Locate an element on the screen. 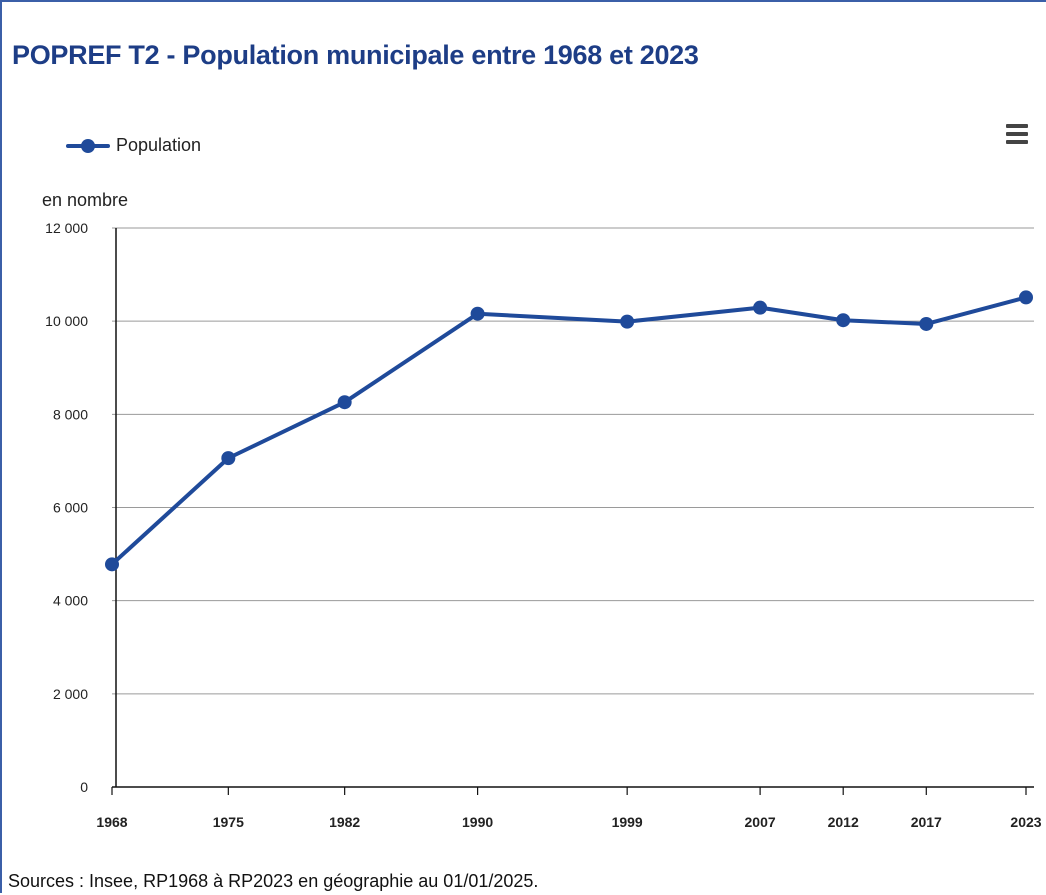 This screenshot has width=1046, height=895. legend-label: Population is located at coordinates (159, 145).